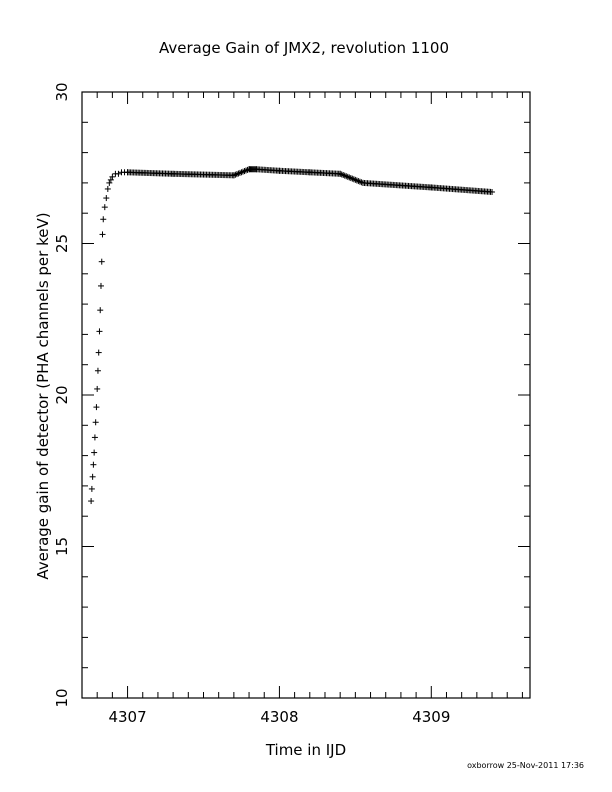  I want to click on y-tick-label: 30, so click(62, 91).